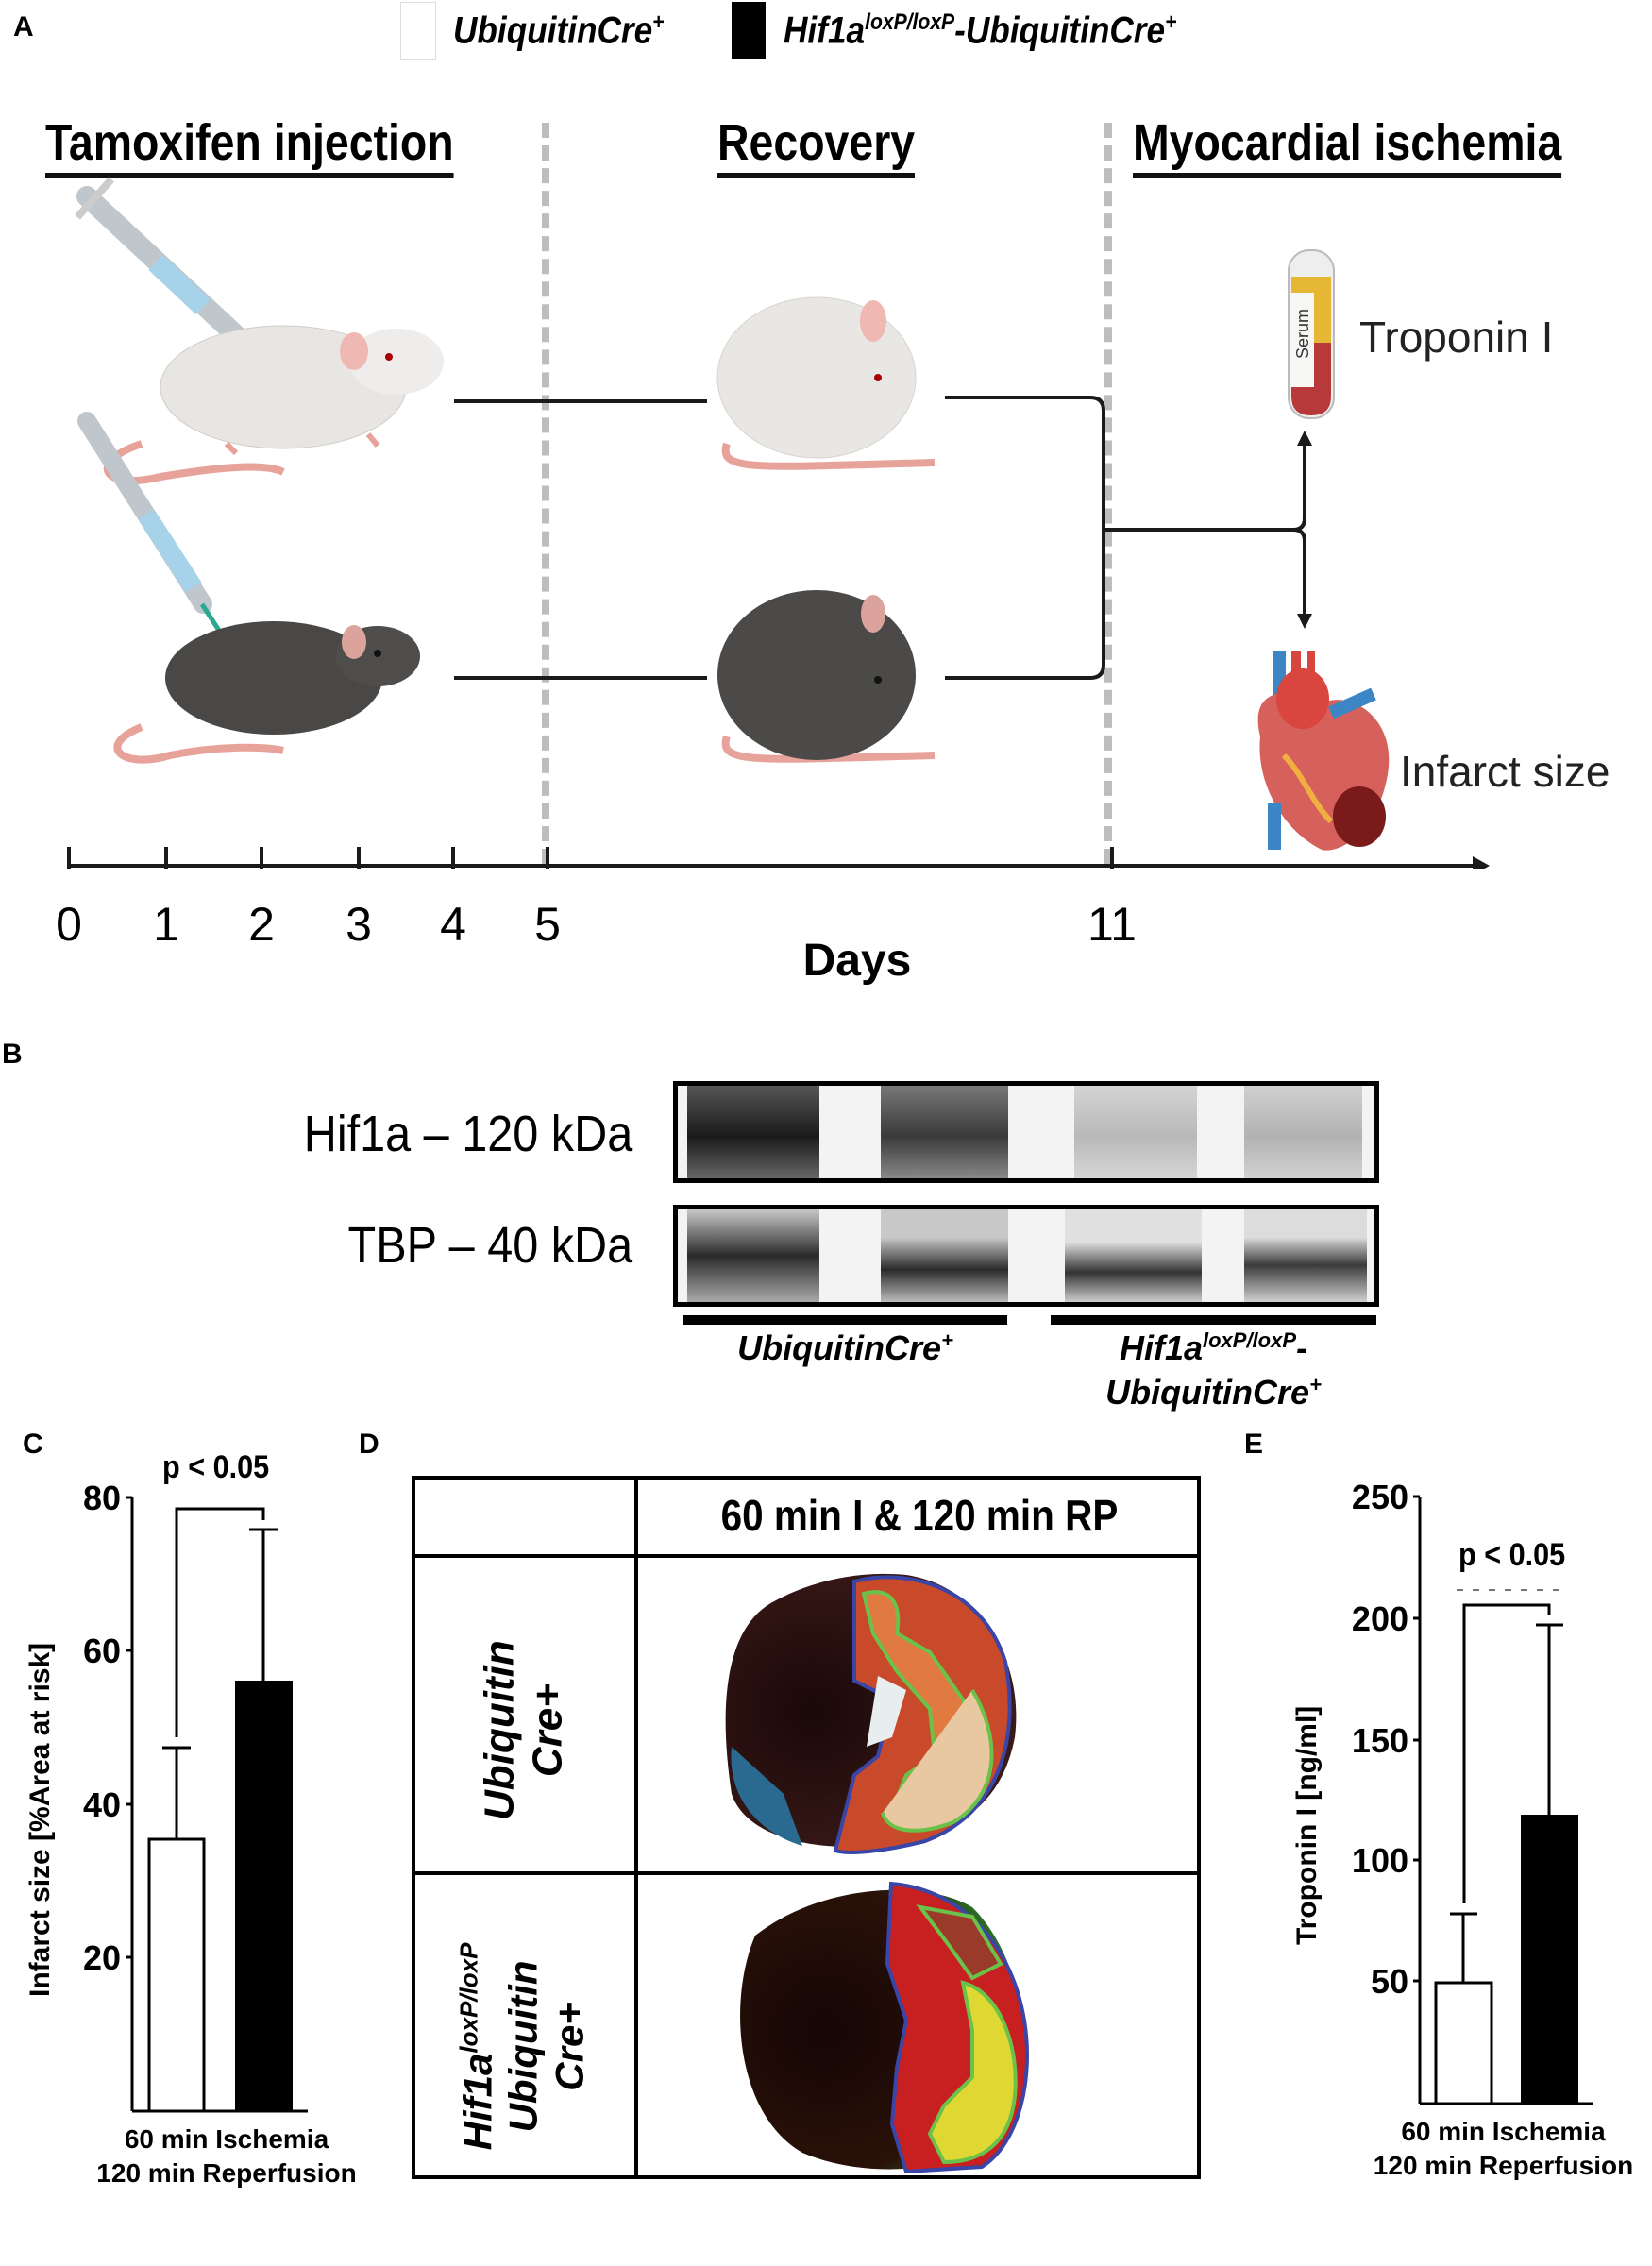 This screenshot has height=2266, width=1652. What do you see at coordinates (981, 31) in the screenshot?
I see `legend-label-knockout: Hif1aloxP/loxP-UbiquitinCre+` at bounding box center [981, 31].